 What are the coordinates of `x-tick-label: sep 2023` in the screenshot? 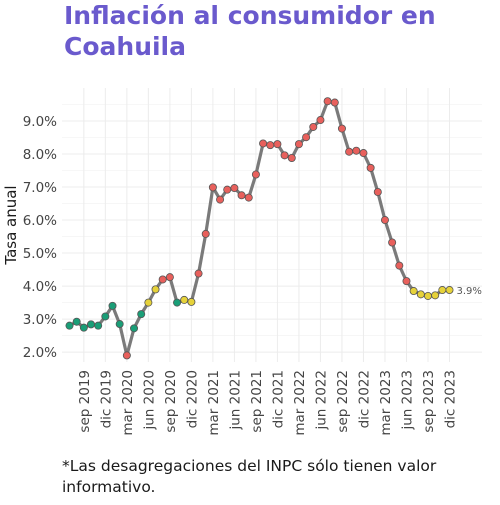 It's located at (429, 401).